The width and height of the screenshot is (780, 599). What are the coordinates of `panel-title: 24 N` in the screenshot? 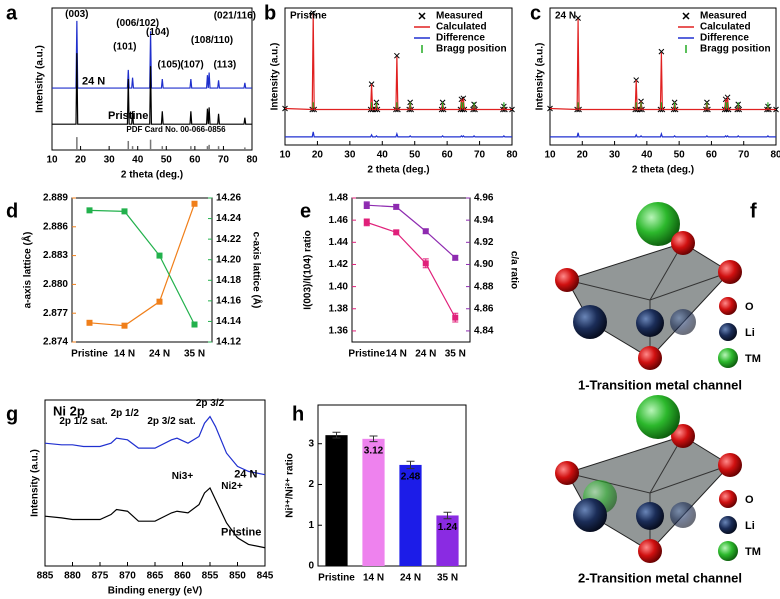 It's located at (565, 16).